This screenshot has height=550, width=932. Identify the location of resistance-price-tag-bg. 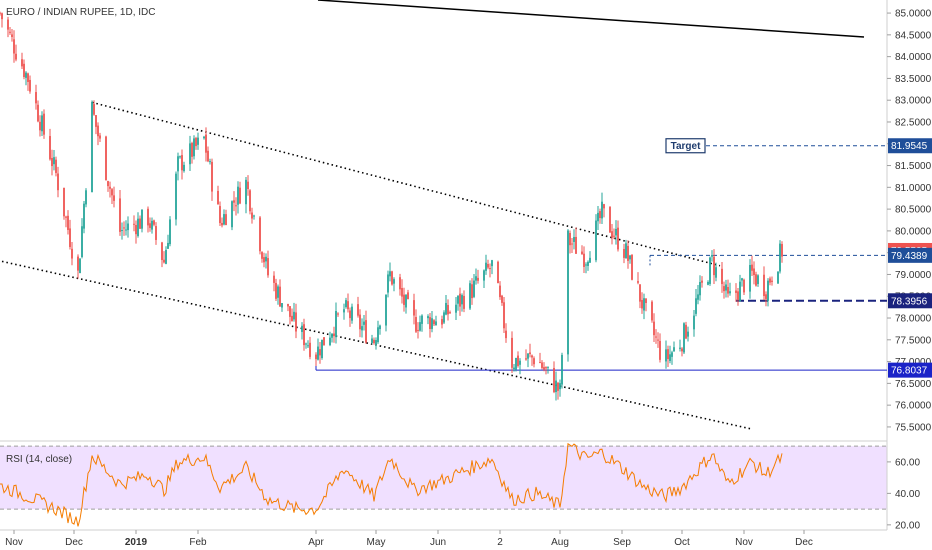
(910, 255).